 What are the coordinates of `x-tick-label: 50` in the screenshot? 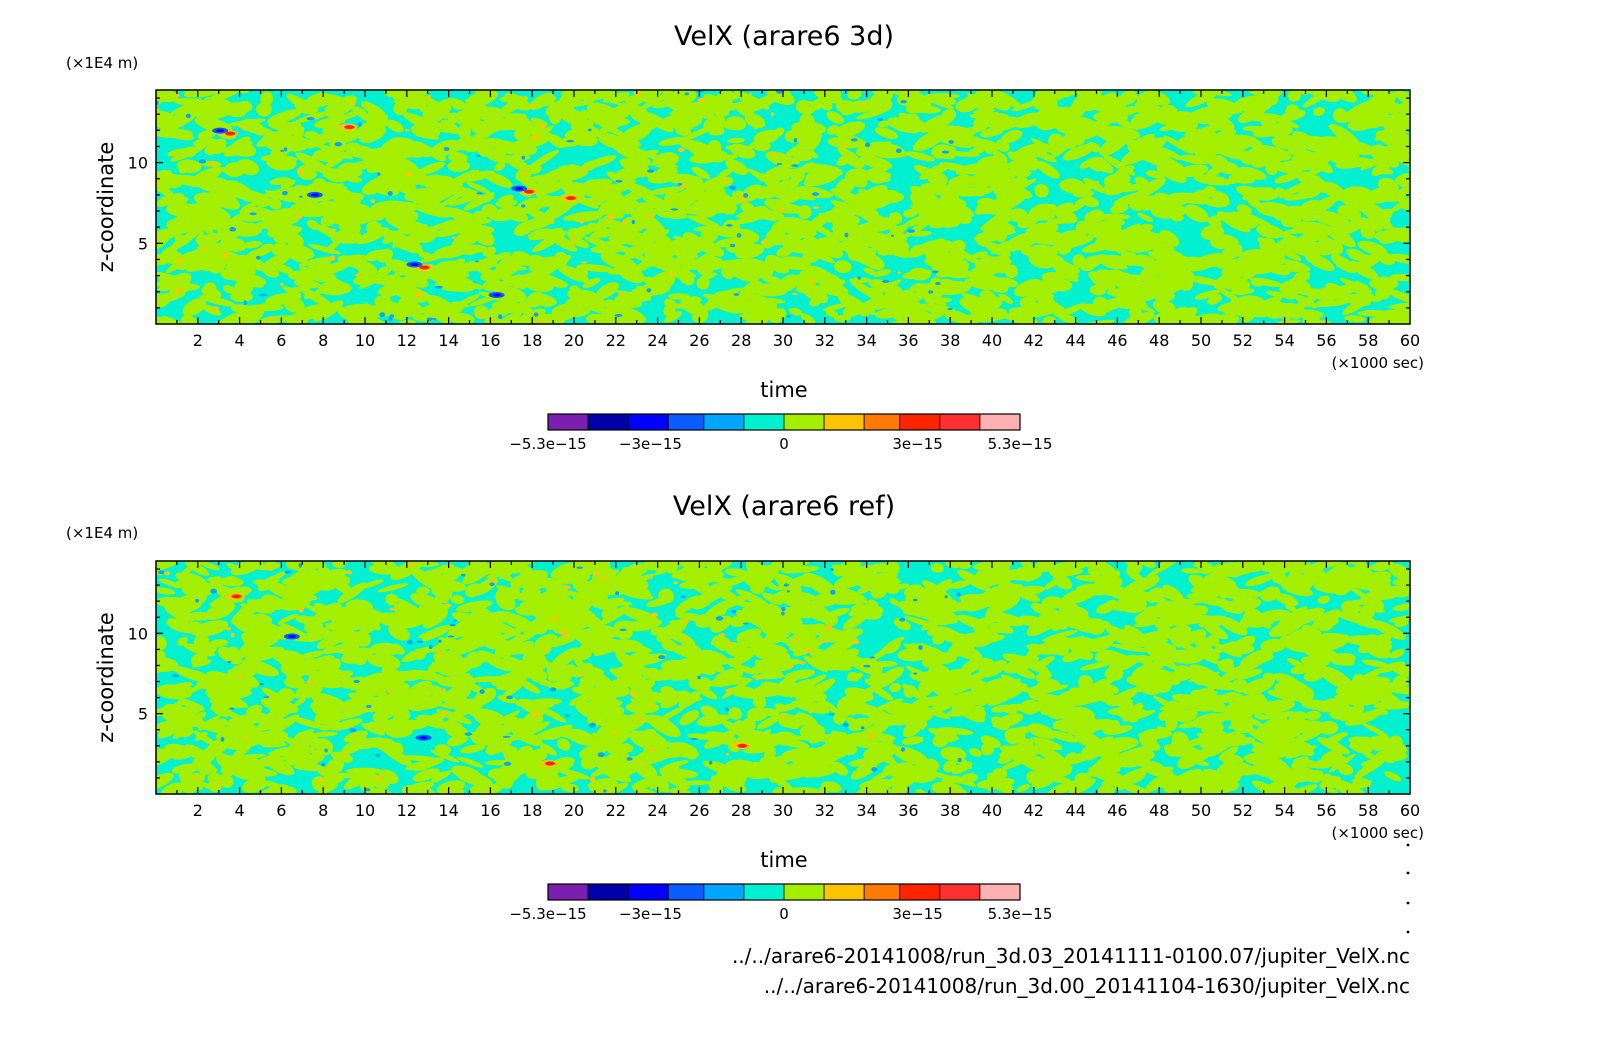 It's located at (1201, 810).